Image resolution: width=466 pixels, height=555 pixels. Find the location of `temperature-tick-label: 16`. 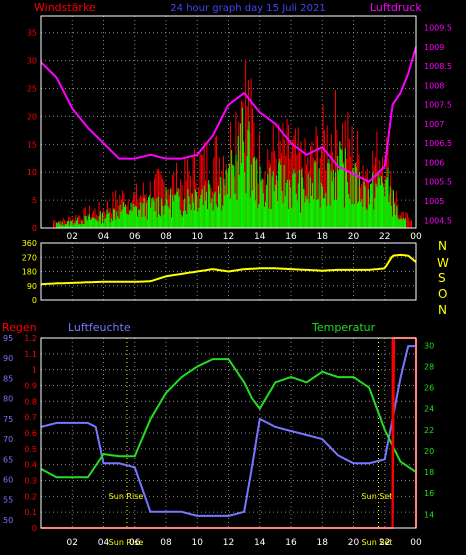

temperature-tick-label: 16 is located at coordinates (429, 493).